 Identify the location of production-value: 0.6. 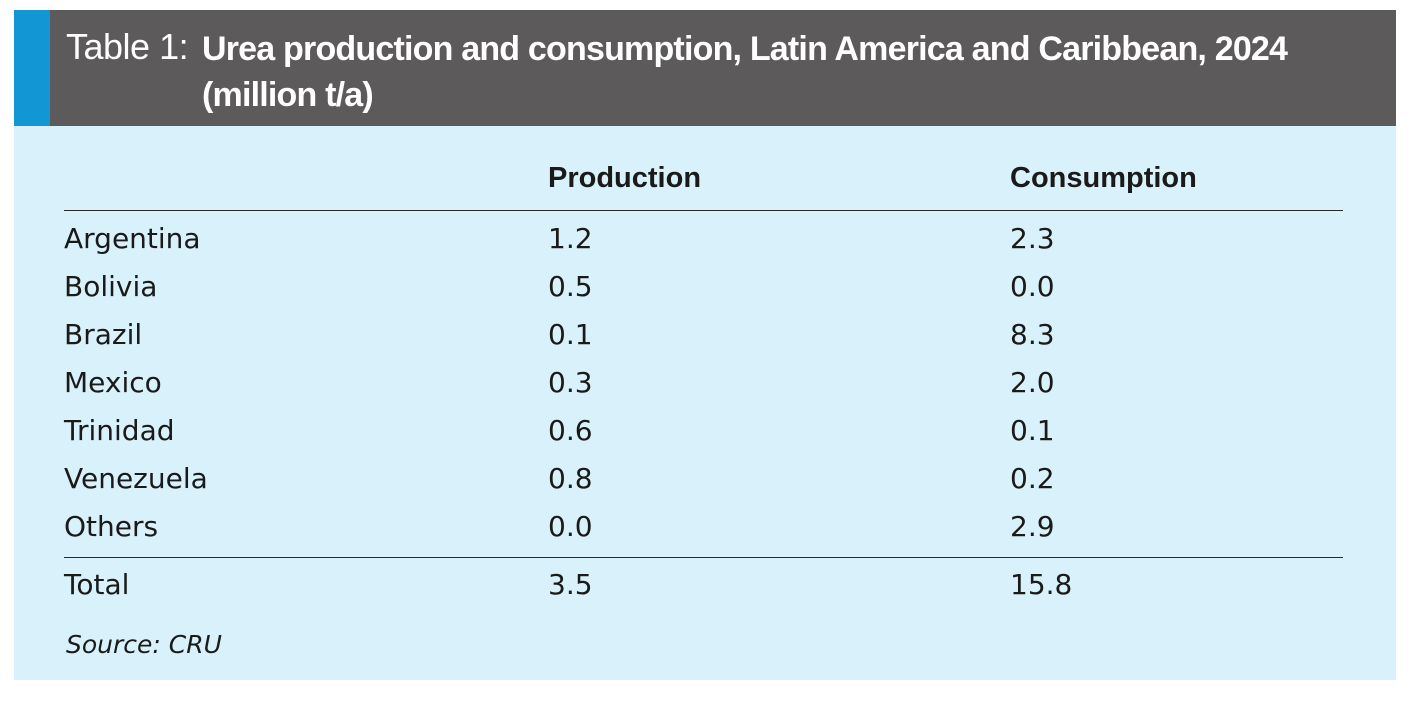
(570, 430).